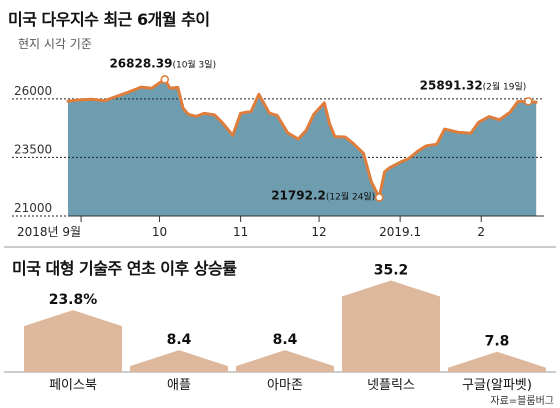 This screenshot has width=560, height=408. I want to click on line-chart-title: 미국 다우지수 최근 6개월 추이, so click(109, 19).